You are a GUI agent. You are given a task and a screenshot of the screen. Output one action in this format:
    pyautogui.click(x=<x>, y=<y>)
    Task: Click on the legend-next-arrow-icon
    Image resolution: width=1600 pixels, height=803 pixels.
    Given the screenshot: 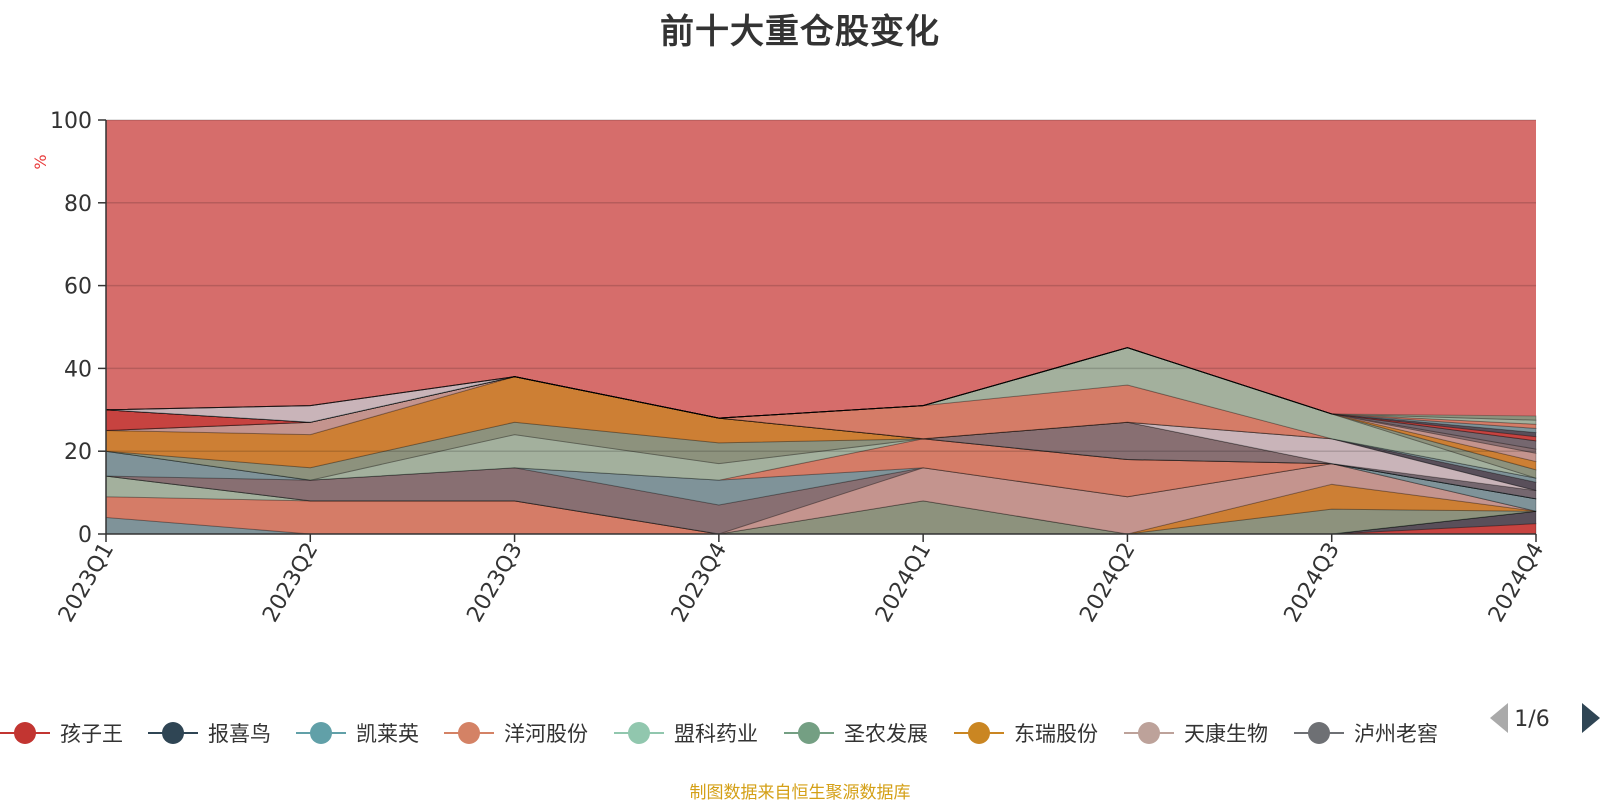 What is the action you would take?
    pyautogui.click(x=1591, y=718)
    